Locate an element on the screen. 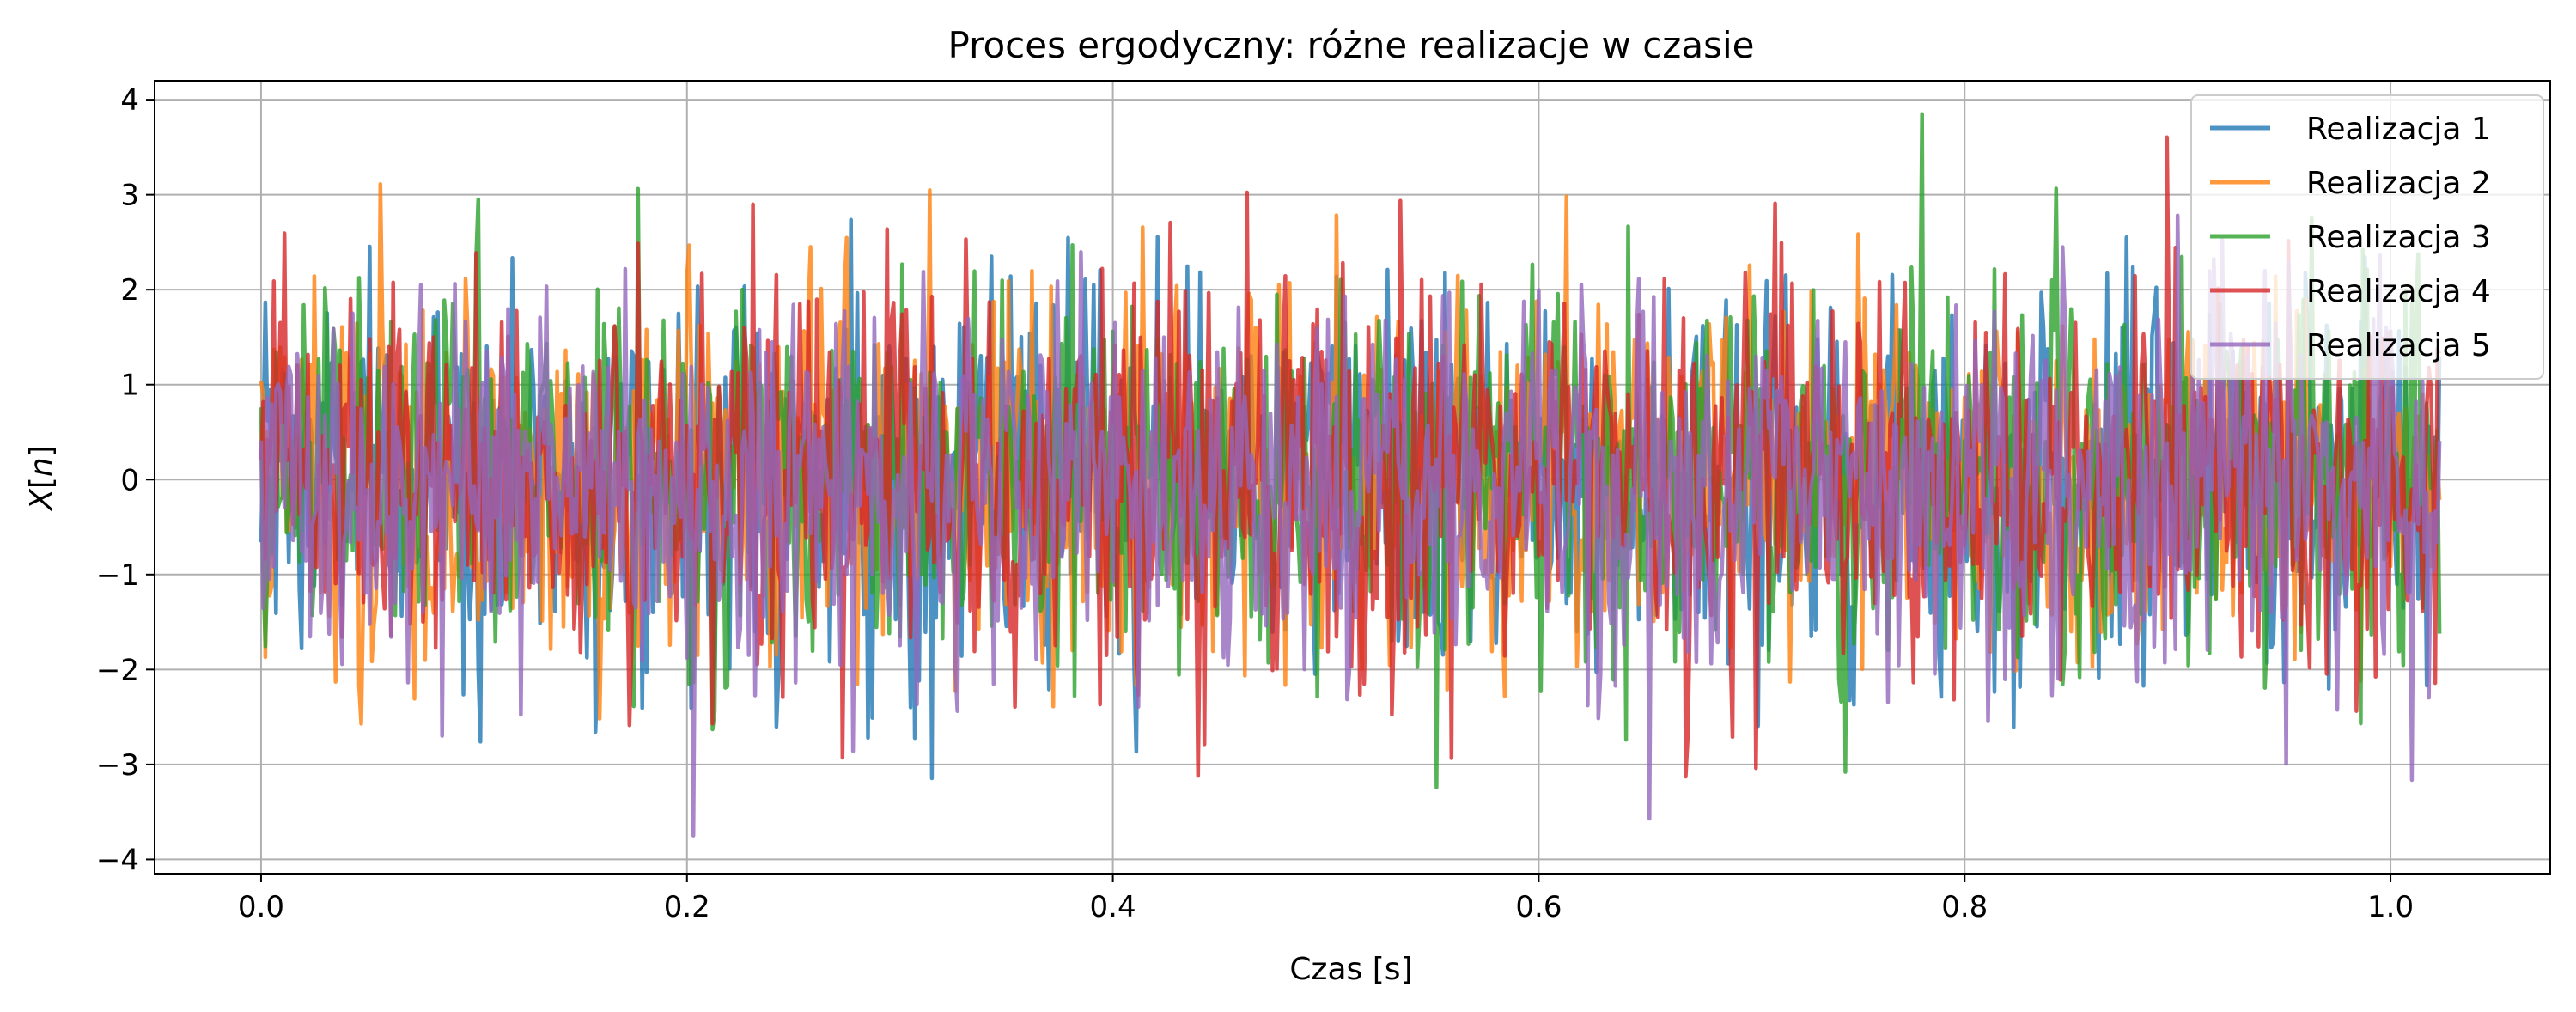  legend-label-5: Realizacja 5 is located at coordinates (2398, 345).